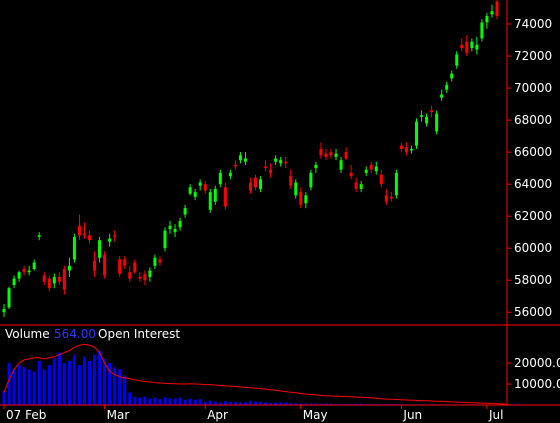  Describe the element at coordinates (533, 152) in the screenshot. I see `price-tick-label: 66000` at that location.